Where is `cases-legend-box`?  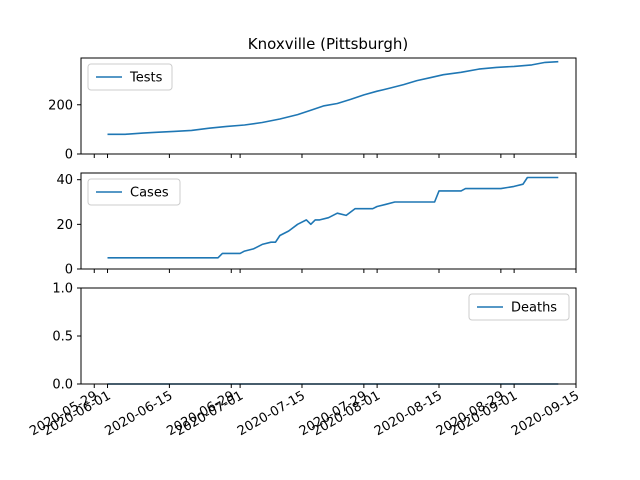 cases-legend-box is located at coordinates (134, 192).